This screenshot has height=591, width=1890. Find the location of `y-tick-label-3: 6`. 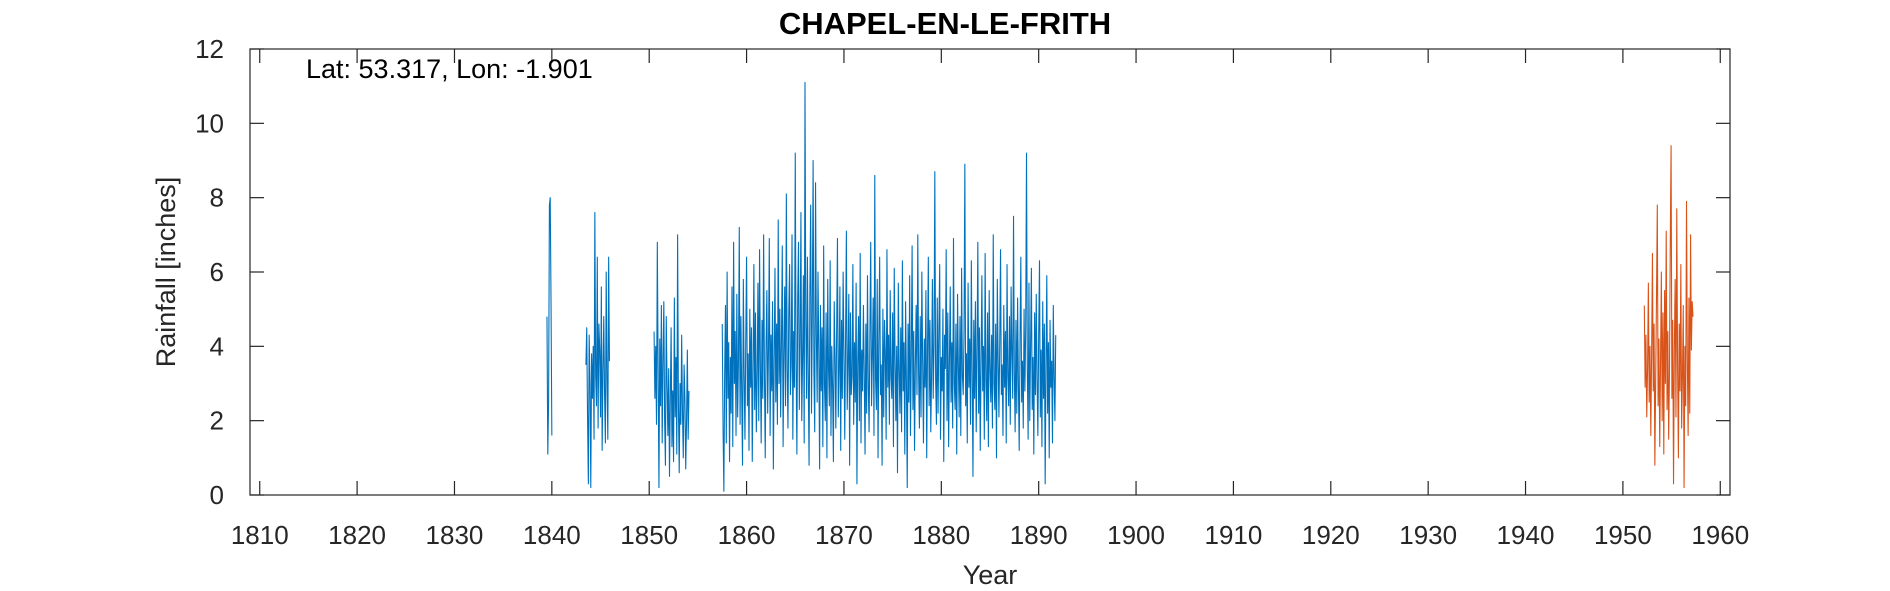

y-tick-label-3: 6 is located at coordinates (217, 272).